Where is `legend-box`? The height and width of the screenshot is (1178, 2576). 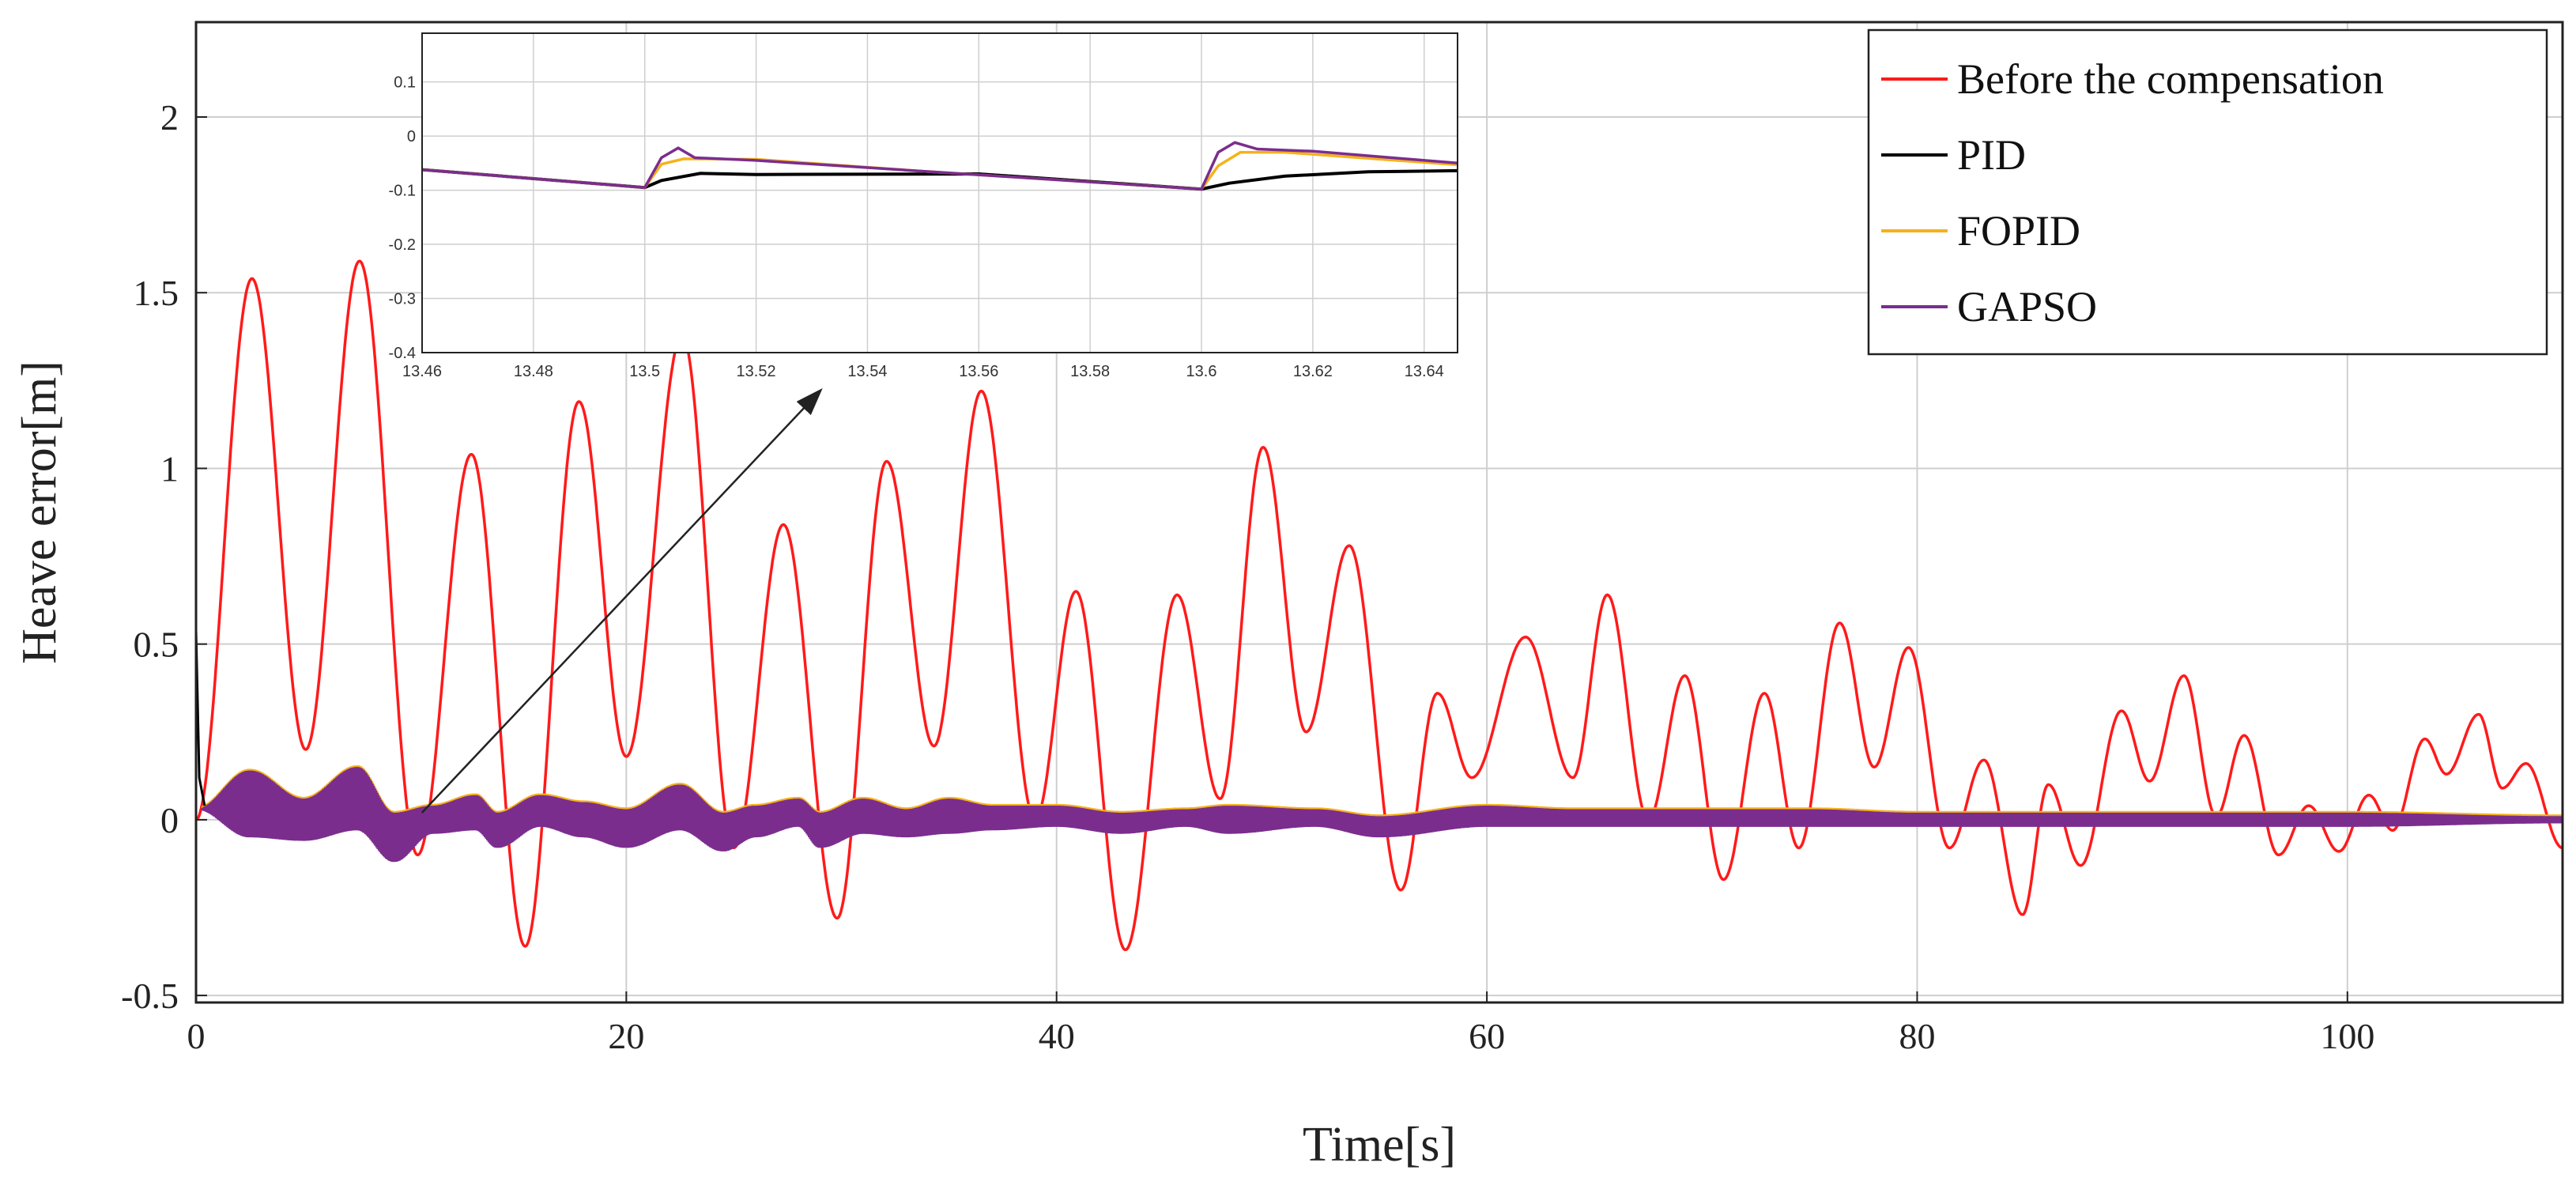
legend-box is located at coordinates (2207, 192).